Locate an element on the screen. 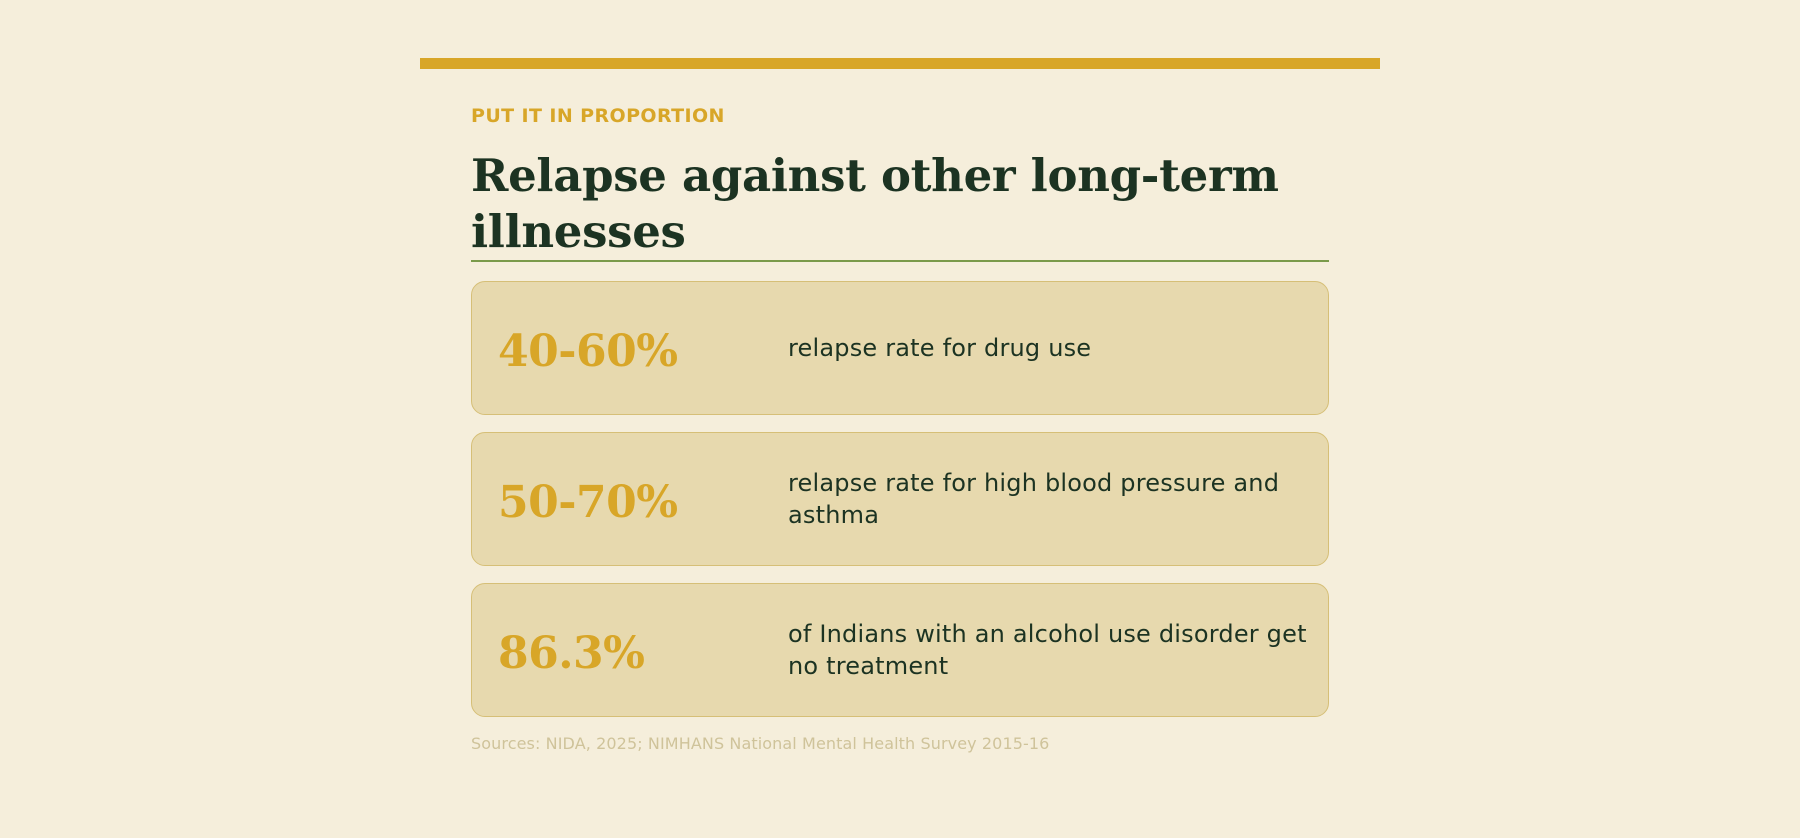 The height and width of the screenshot is (838, 1800). stat-value: 40-60% is located at coordinates (588, 351).